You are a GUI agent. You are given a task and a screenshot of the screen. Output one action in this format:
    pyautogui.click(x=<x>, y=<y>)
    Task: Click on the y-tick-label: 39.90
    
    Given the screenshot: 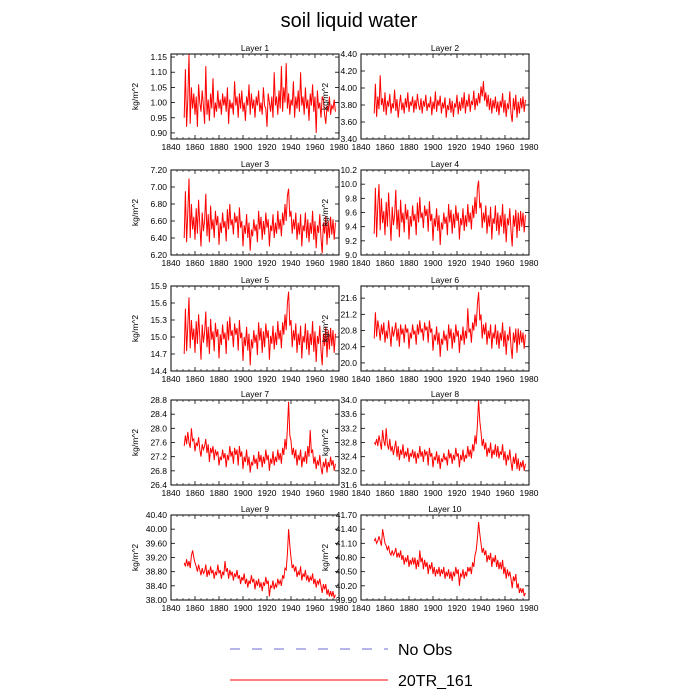 What is the action you would take?
    pyautogui.click(x=347, y=600)
    